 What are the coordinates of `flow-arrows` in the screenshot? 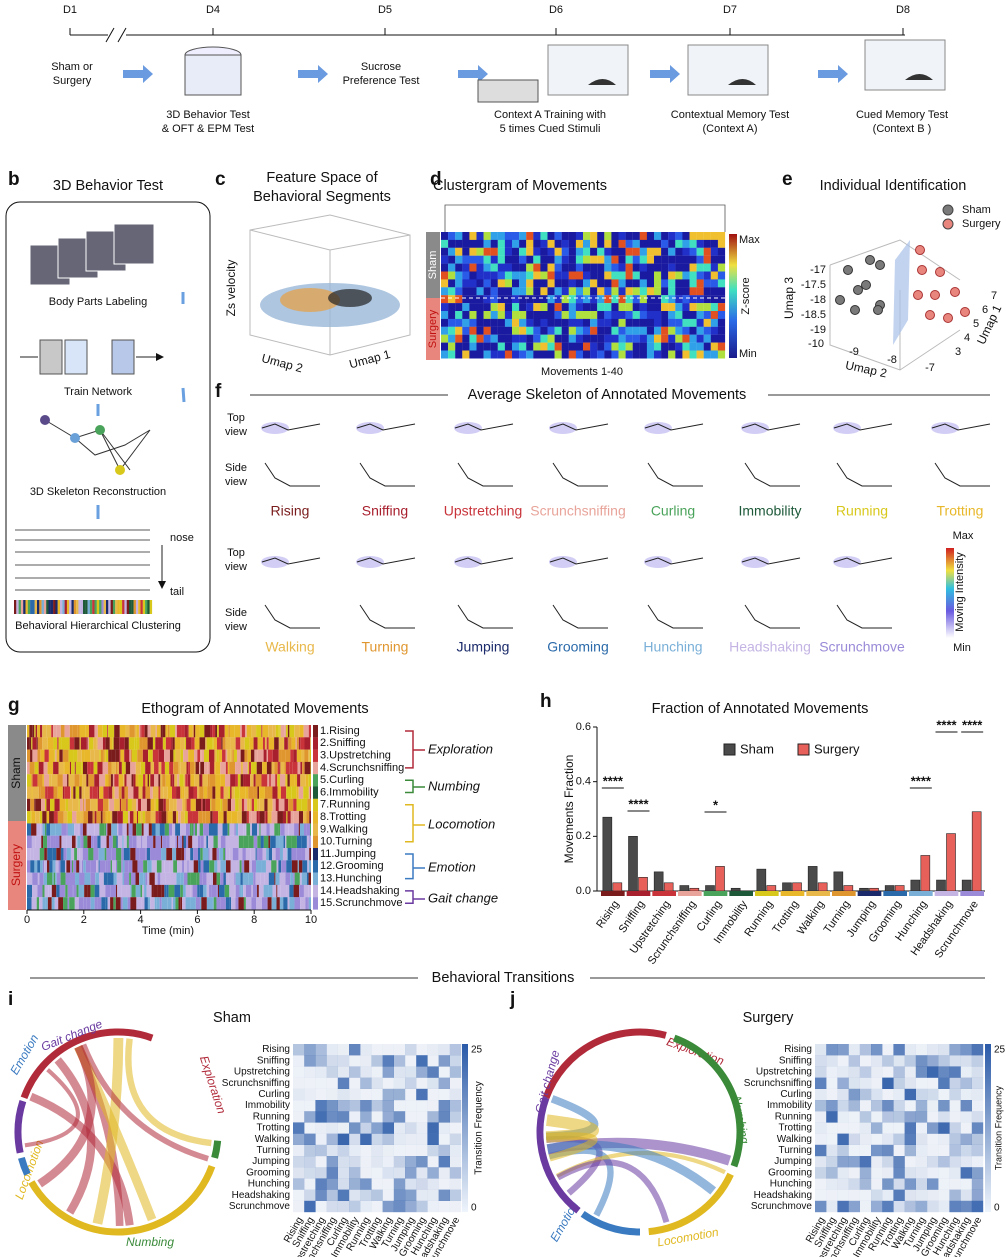 It's located at (141, 405).